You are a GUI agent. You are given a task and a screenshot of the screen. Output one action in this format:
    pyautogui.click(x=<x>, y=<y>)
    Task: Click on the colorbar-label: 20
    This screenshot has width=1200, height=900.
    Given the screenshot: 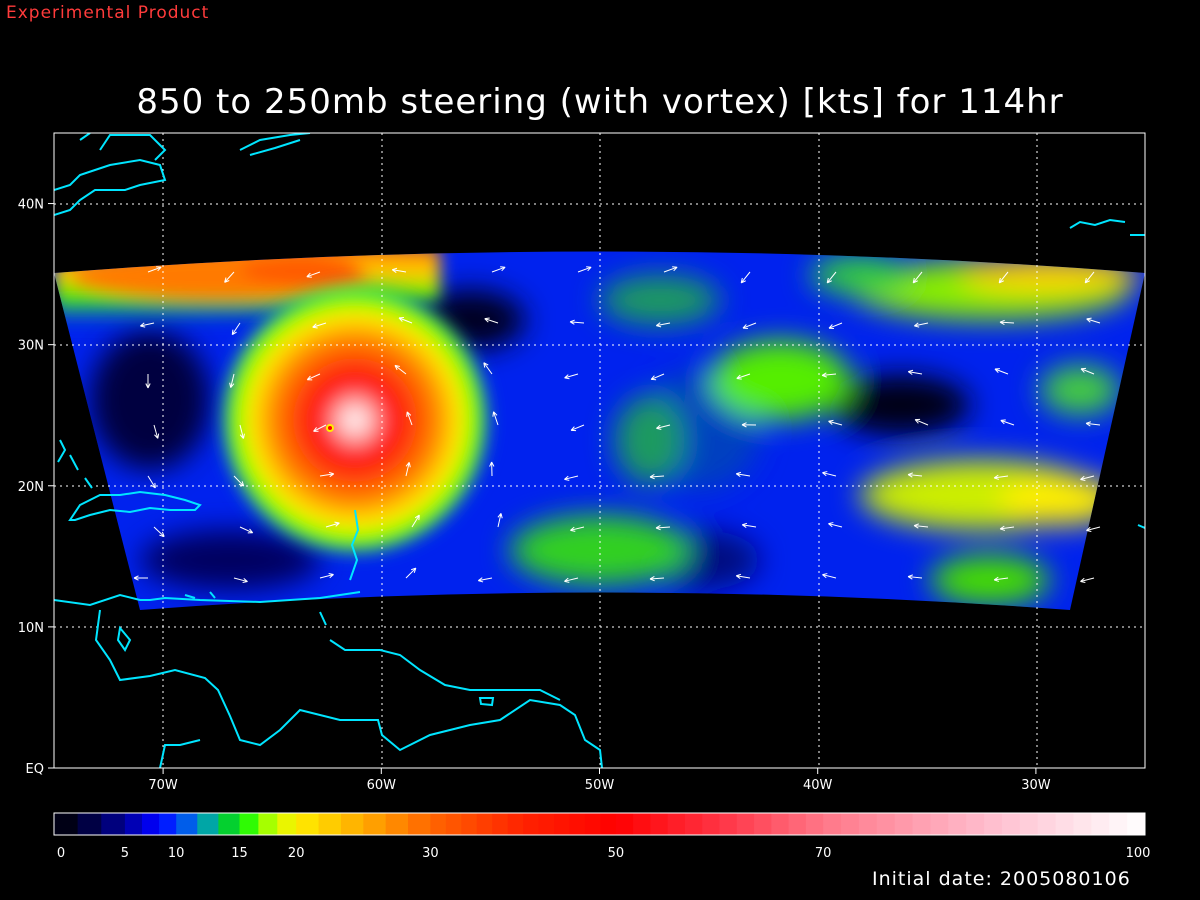 What is the action you would take?
    pyautogui.click(x=296, y=853)
    